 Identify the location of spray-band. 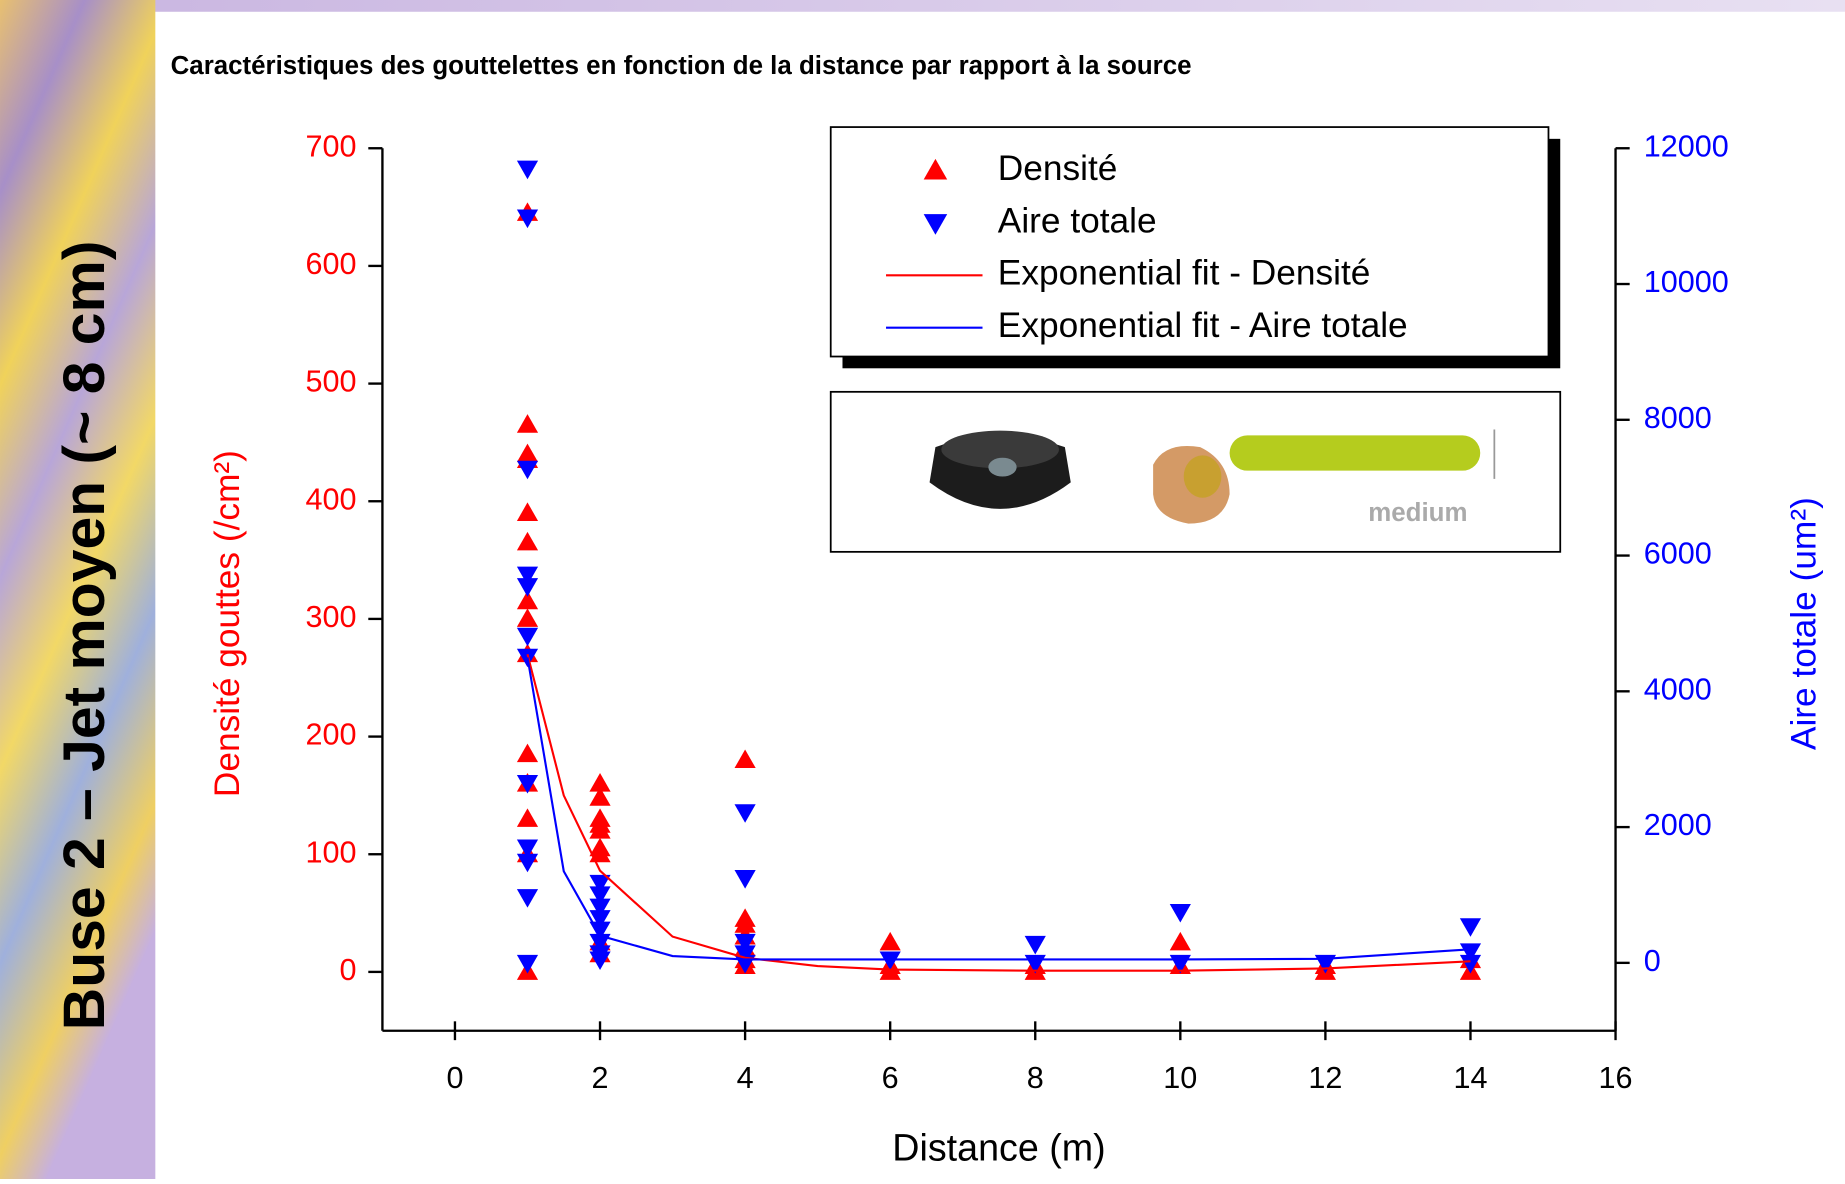
(1355, 453).